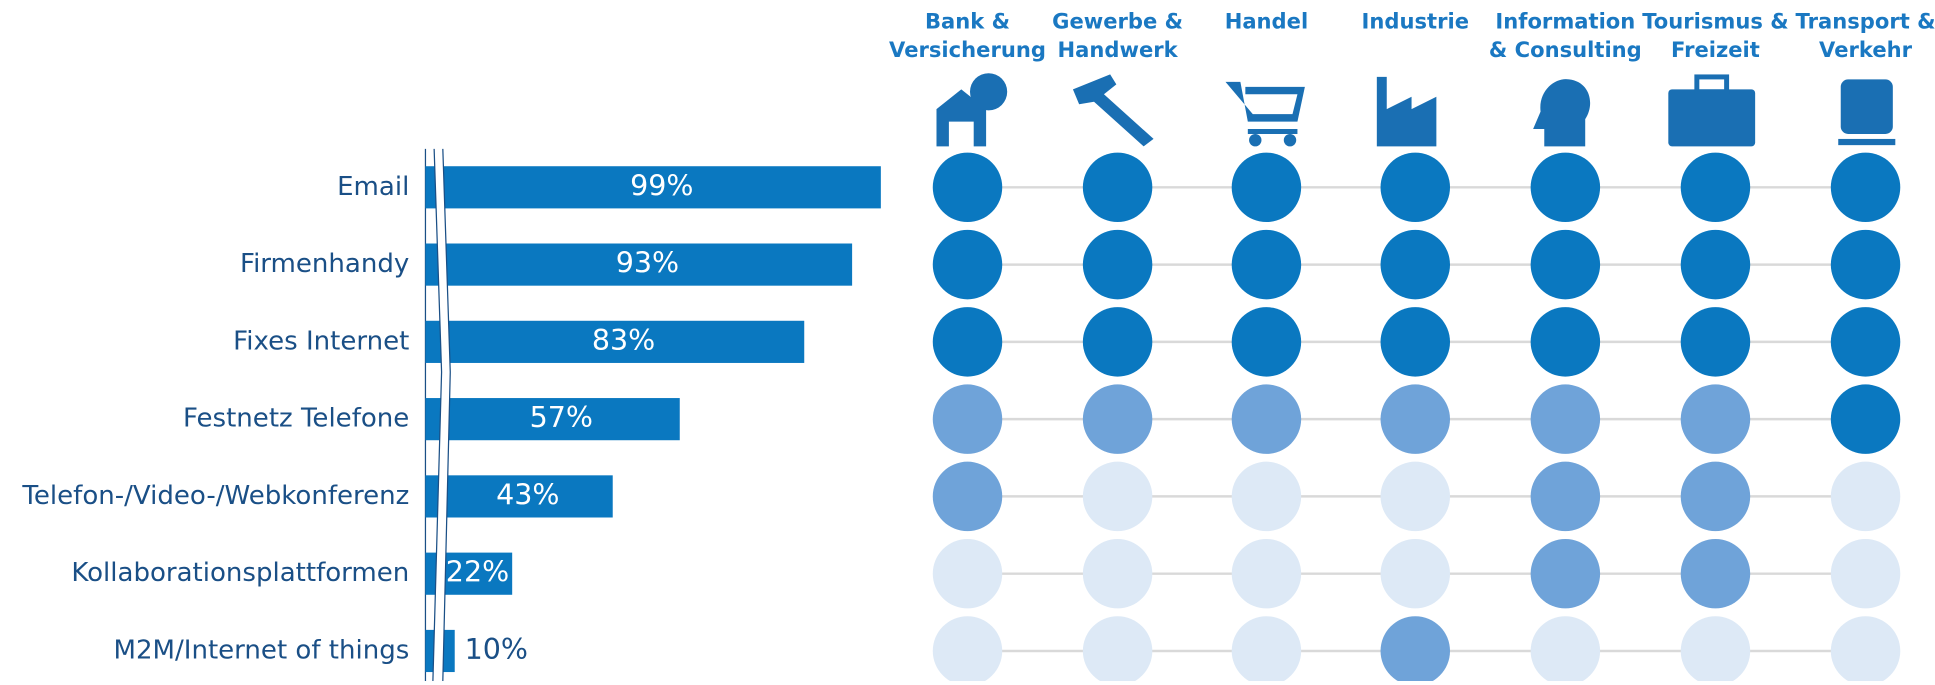 The width and height of the screenshot is (1935, 685). I want to click on sector-header: Gewerbe & Handwerk, so click(1117, 35).